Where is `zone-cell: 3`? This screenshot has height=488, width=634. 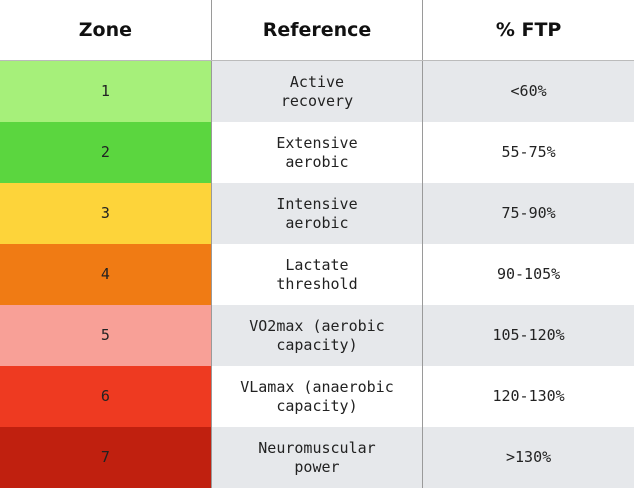
zone-cell: 3 is located at coordinates (105, 213).